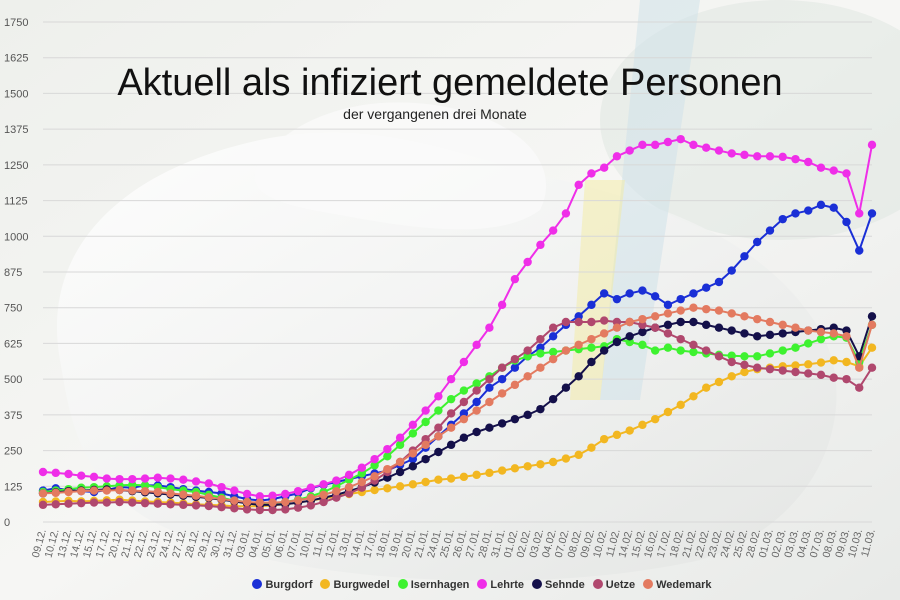 This screenshot has height=600, width=900. What do you see at coordinates (613, 585) in the screenshot?
I see `legend-item: Uetze` at bounding box center [613, 585].